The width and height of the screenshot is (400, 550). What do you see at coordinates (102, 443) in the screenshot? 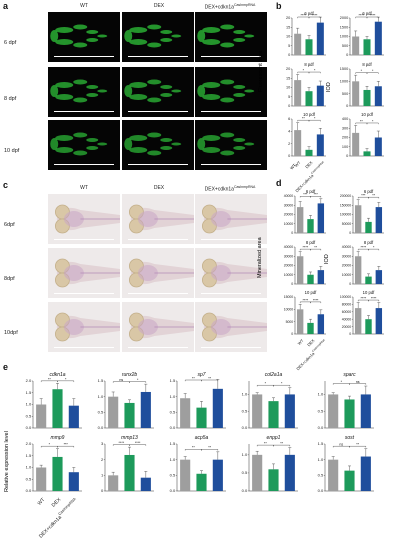
I see `y-tick-label: 3` at bounding box center [102, 443].